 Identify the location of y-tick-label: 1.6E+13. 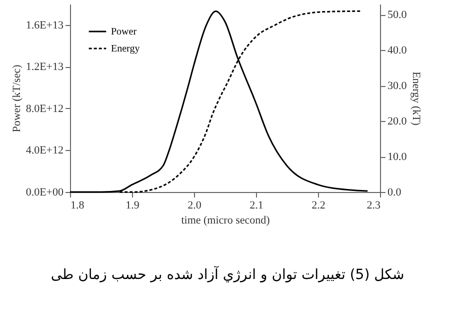
(45, 25).